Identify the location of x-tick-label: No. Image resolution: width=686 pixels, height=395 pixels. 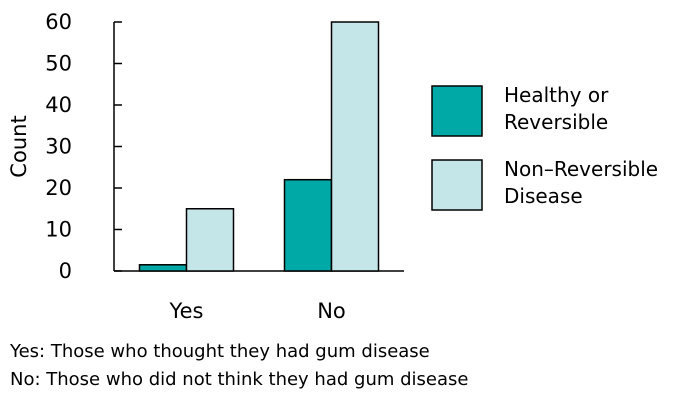
(331, 311).